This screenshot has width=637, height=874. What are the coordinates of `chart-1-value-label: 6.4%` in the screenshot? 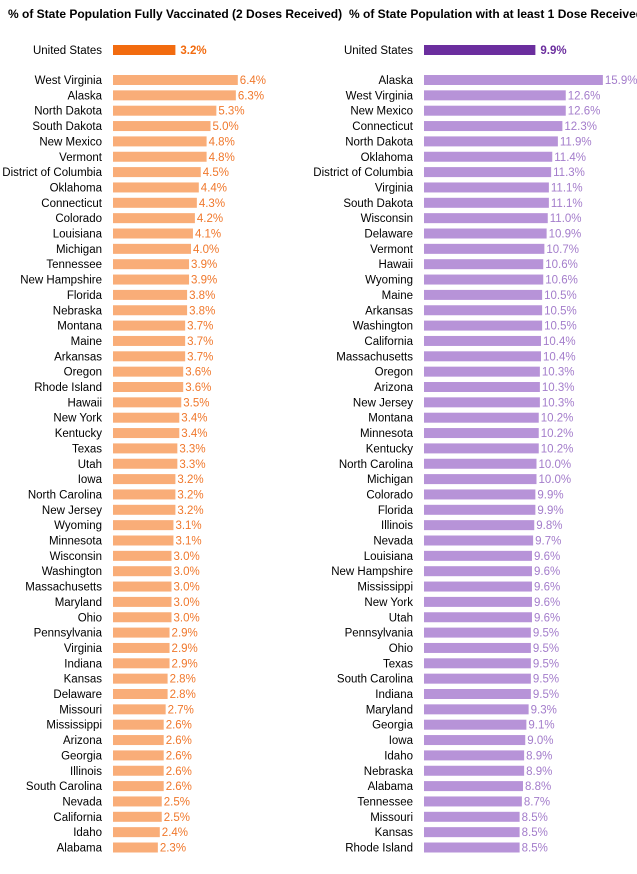 It's located at (253, 81).